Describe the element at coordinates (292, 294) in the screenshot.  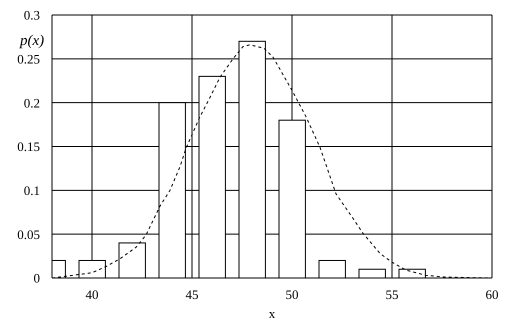
I see `x-tick-label: 50` at that location.